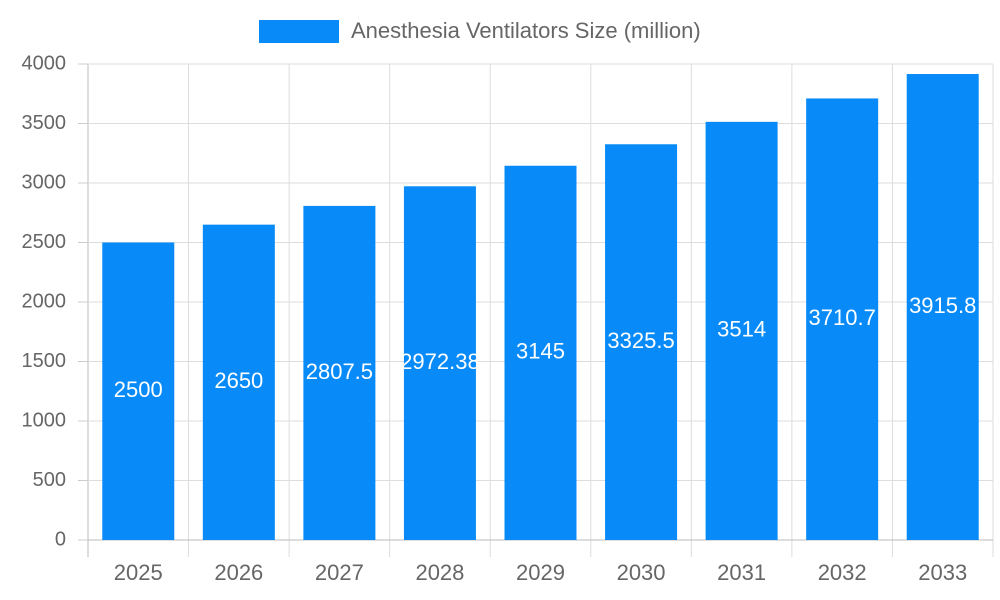  What do you see at coordinates (49, 480) in the screenshot?
I see `y-tick-label: 500` at bounding box center [49, 480].